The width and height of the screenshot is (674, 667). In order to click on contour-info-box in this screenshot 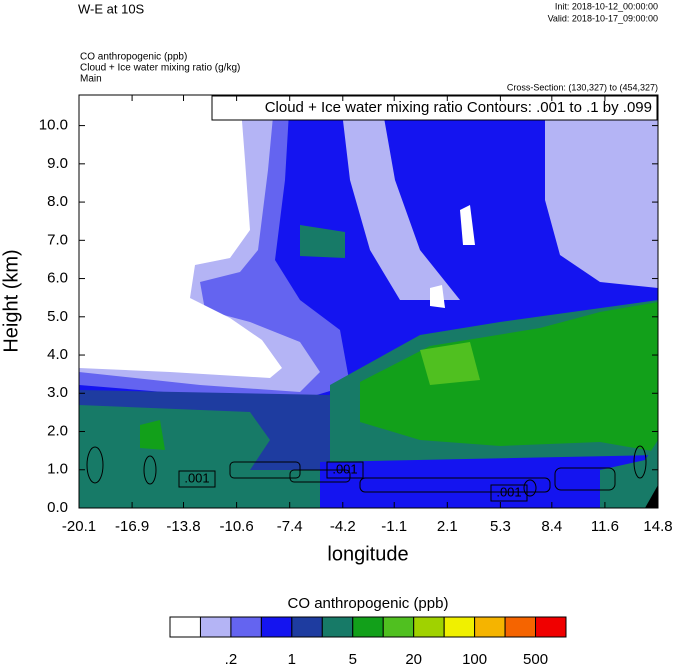, I will do `click(434, 108)`.